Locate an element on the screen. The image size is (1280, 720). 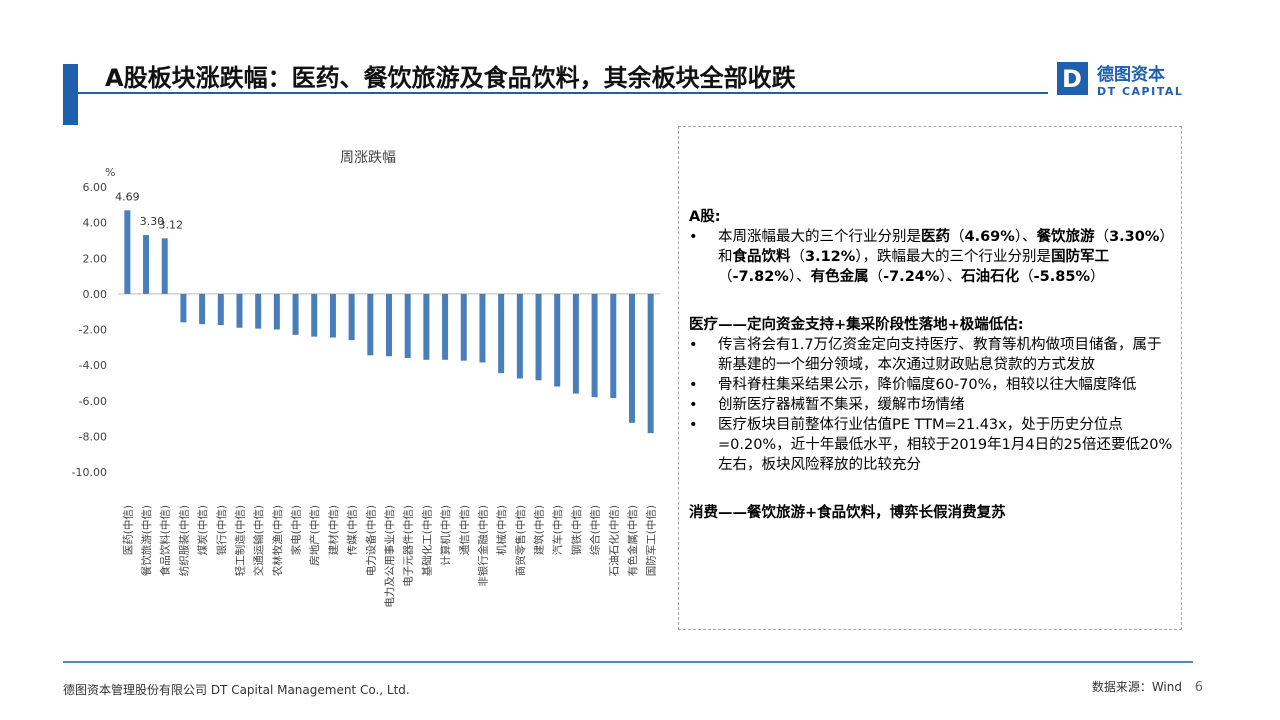
data-label: 3.12 is located at coordinates (170, 224).